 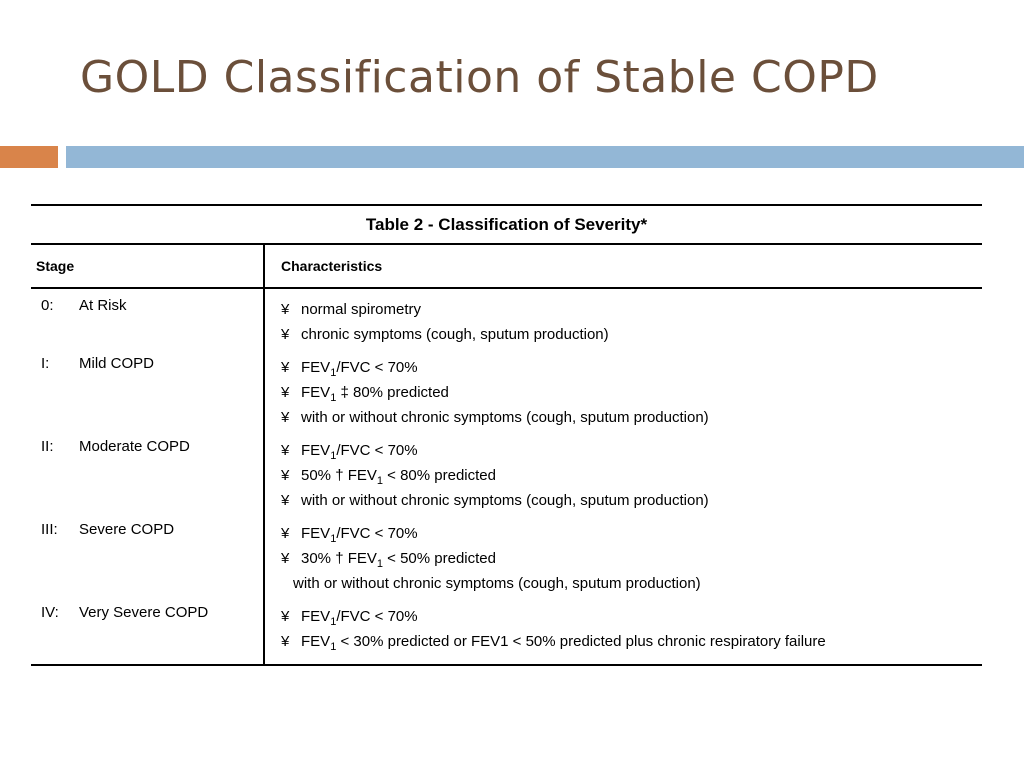 What do you see at coordinates (45, 363) in the screenshot?
I see `stage-number: I:` at bounding box center [45, 363].